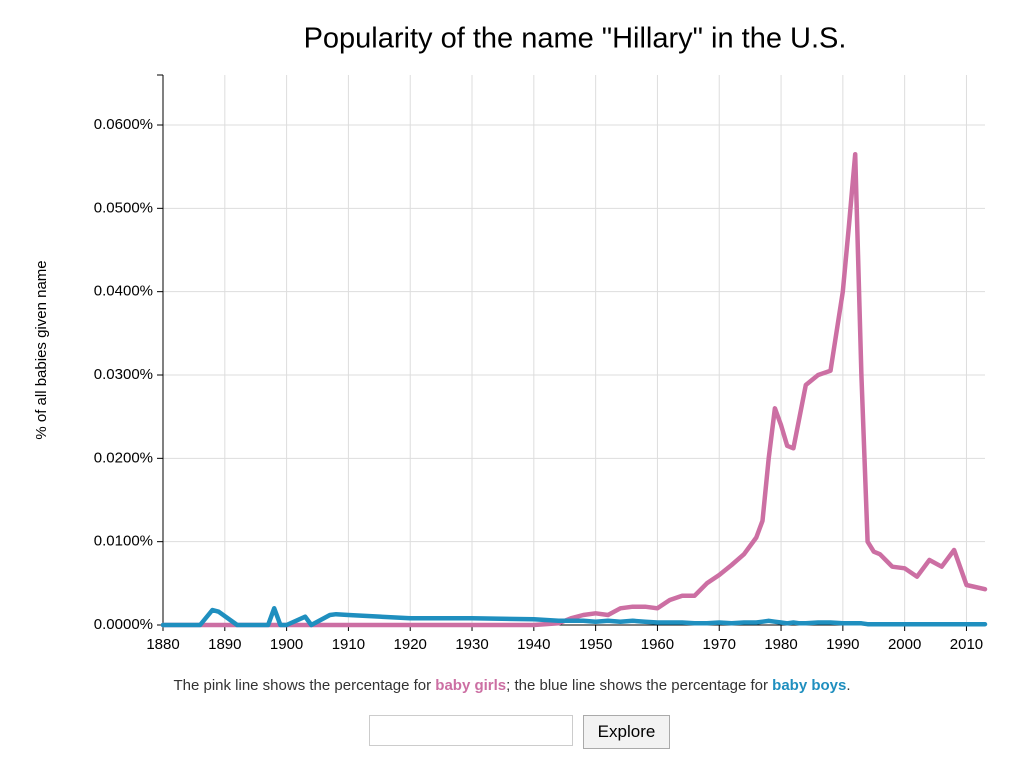 This screenshot has height=768, width=1024. I want to click on caption-text: The pink line shows the percentage for, so click(304, 685).